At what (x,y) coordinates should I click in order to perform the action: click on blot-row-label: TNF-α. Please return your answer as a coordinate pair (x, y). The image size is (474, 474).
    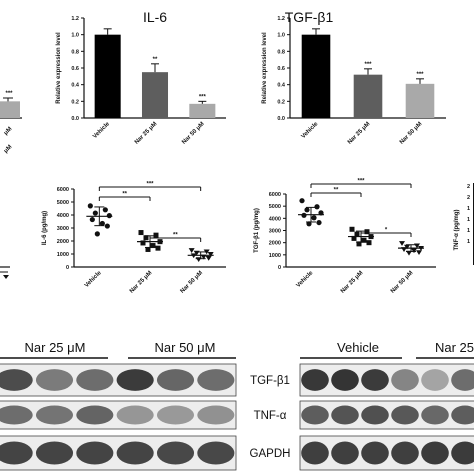
    Looking at the image, I should click on (270, 416).